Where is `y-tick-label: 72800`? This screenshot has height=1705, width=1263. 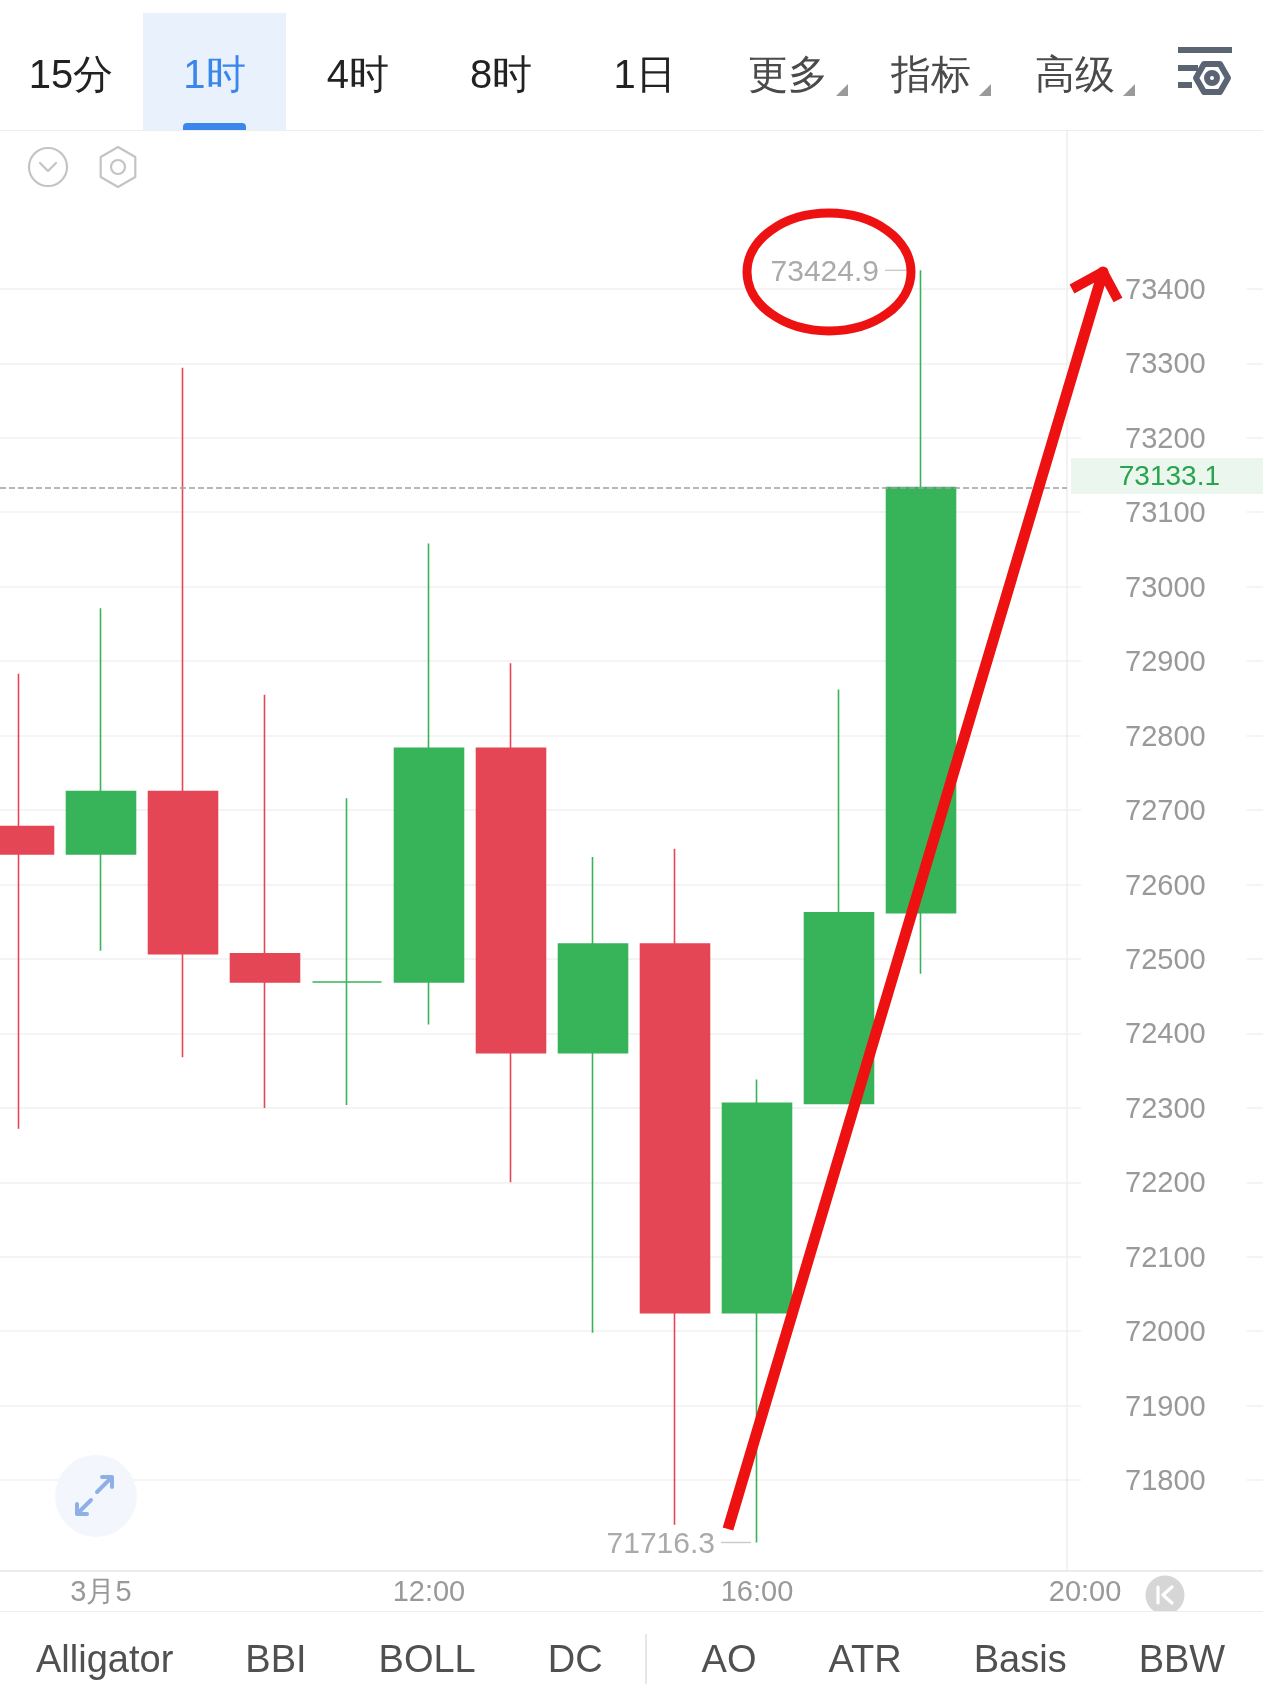
y-tick-label: 72800 is located at coordinates (1165, 735).